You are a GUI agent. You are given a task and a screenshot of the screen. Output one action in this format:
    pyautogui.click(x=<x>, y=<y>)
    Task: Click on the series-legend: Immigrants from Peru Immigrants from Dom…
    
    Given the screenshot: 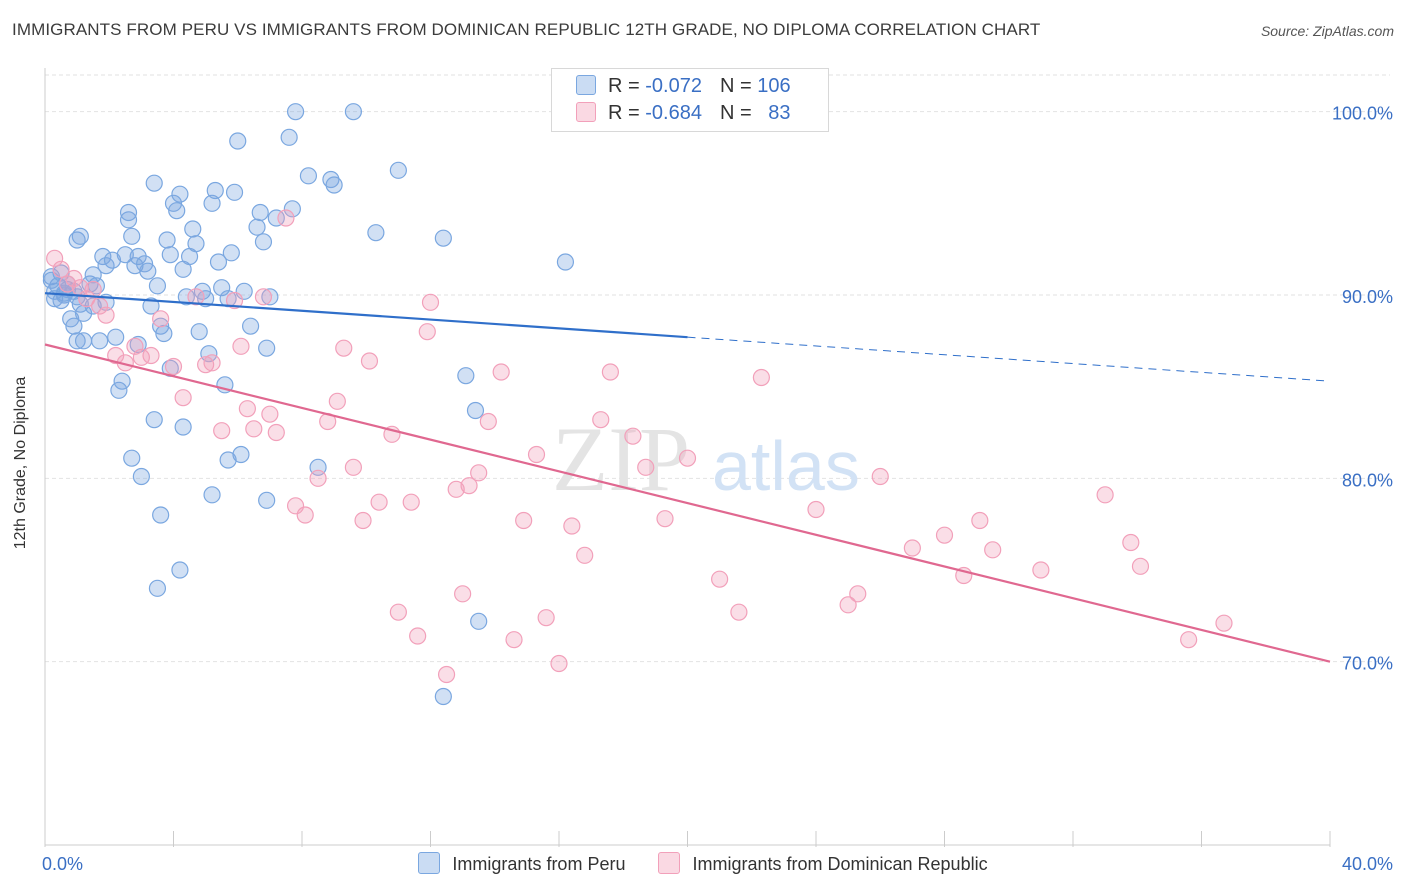 What is the action you would take?
    pyautogui.click(x=703, y=863)
    